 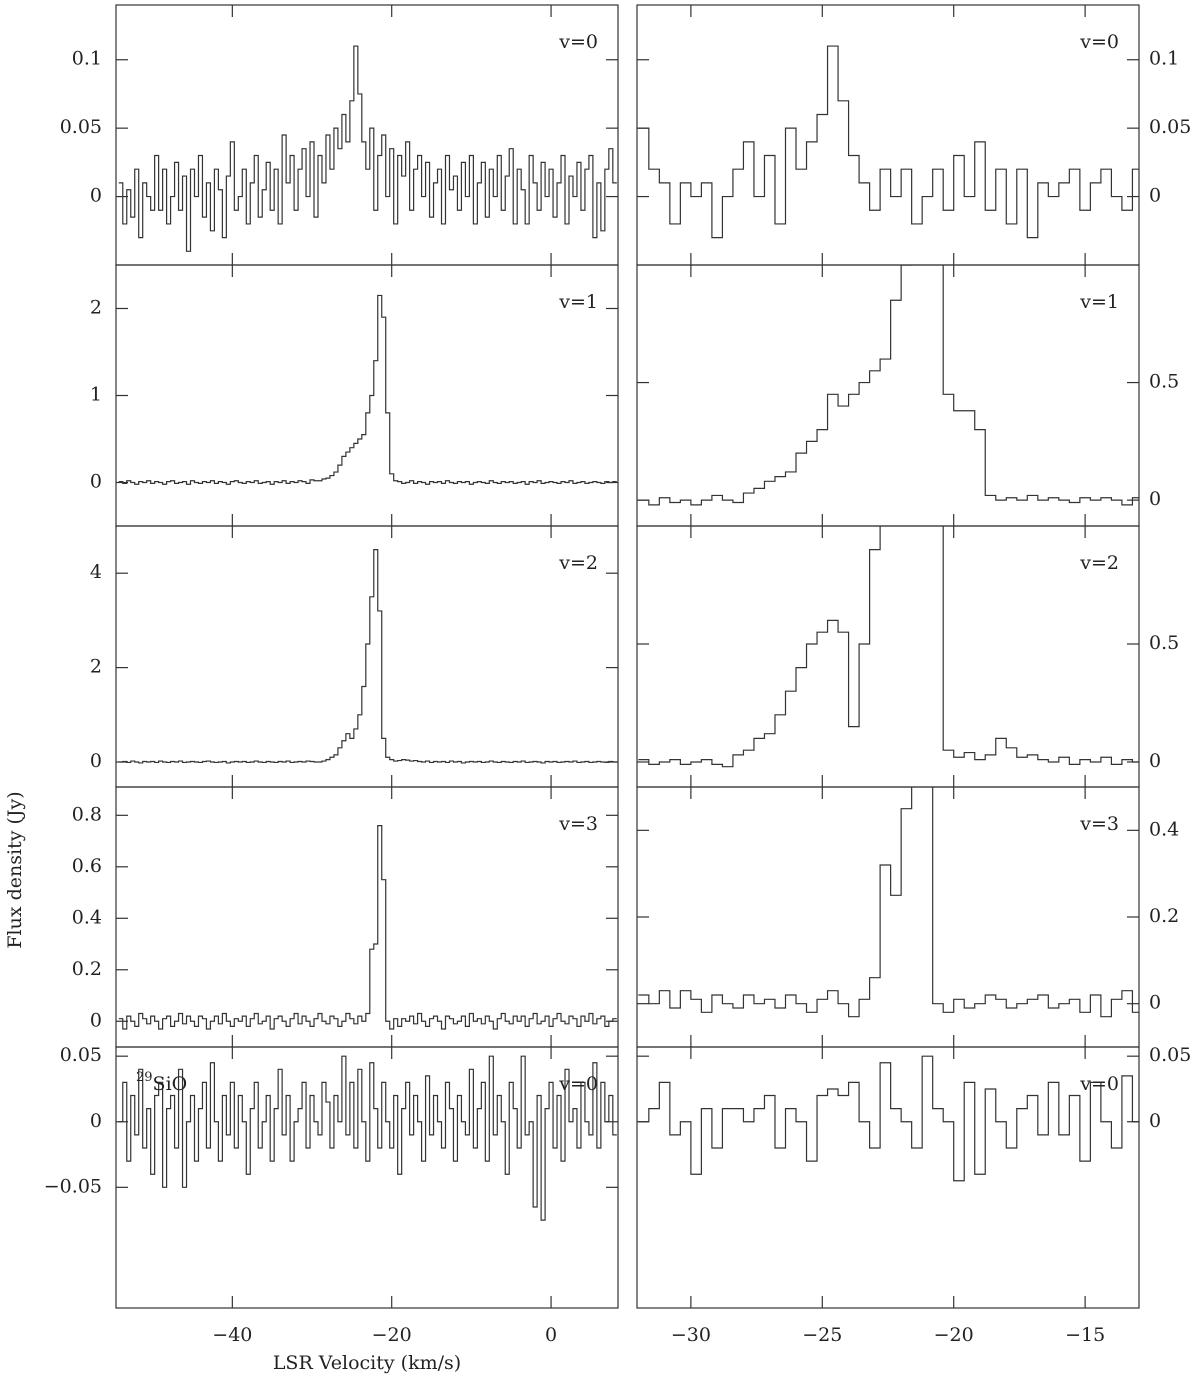 What do you see at coordinates (87, 866) in the screenshot?
I see `y-tick-label: 0.6` at bounding box center [87, 866].